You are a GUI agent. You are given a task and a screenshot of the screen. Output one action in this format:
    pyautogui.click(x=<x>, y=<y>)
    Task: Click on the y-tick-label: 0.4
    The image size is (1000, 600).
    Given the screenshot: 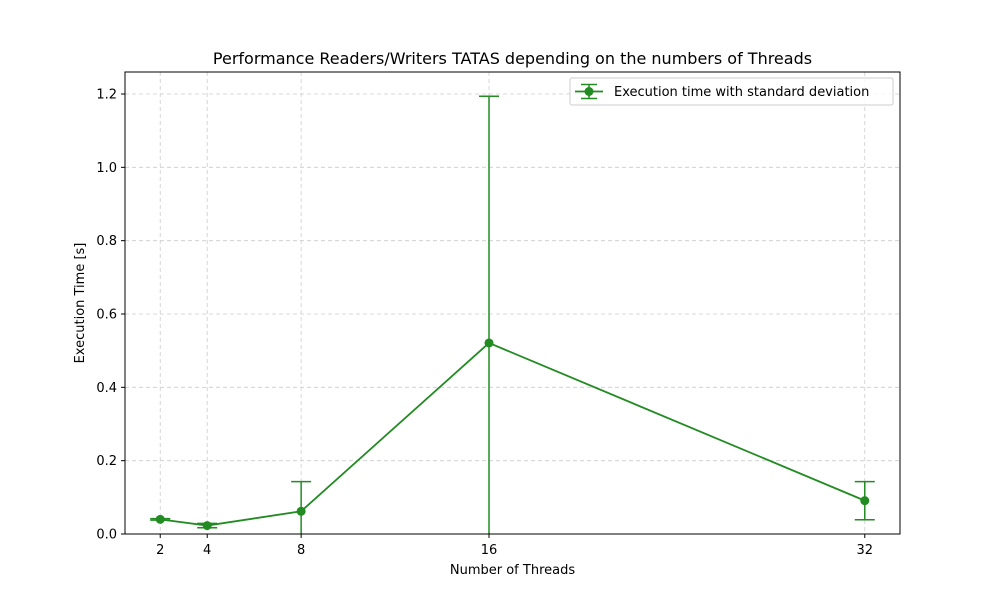 What is the action you would take?
    pyautogui.click(x=106, y=388)
    